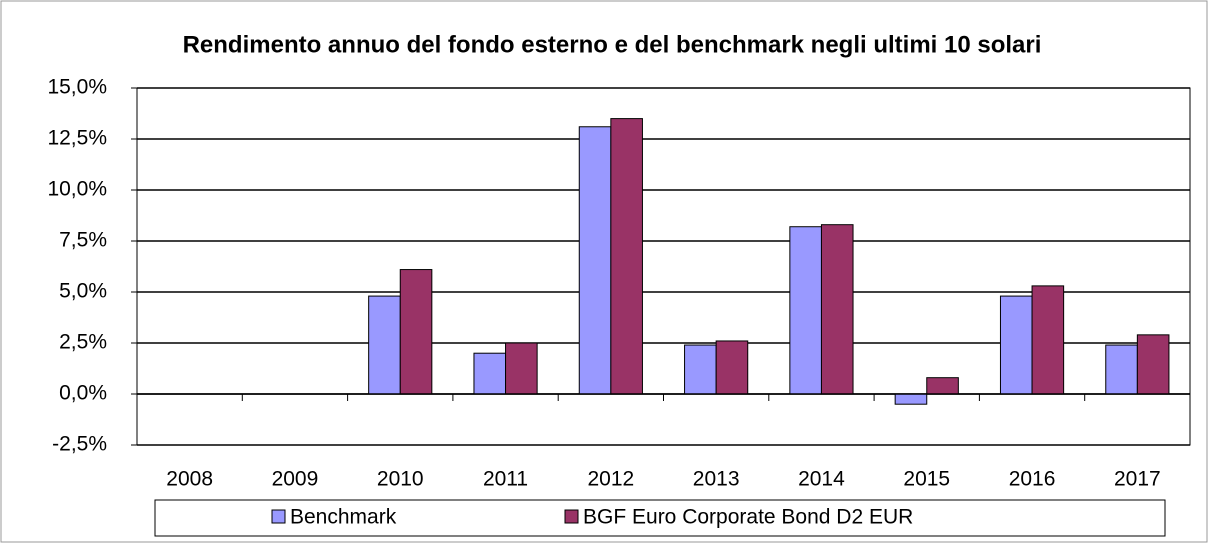  Describe the element at coordinates (77, 138) in the screenshot. I see `y-tick-label: 12,5%` at that location.